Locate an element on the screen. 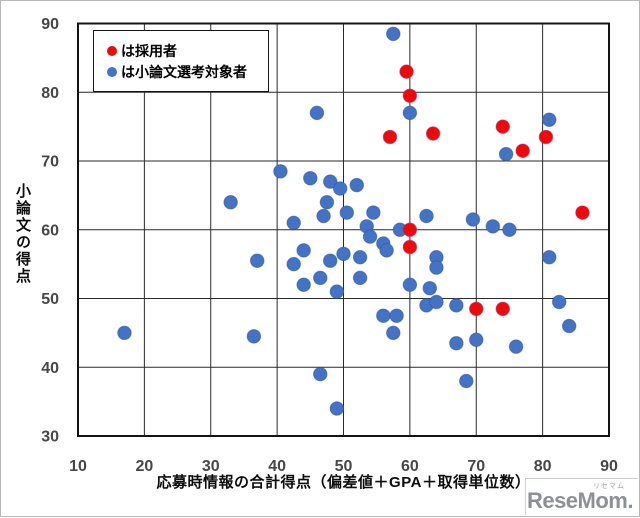 This screenshot has height=518, width=640. x-tick-label: 10 is located at coordinates (78, 466).